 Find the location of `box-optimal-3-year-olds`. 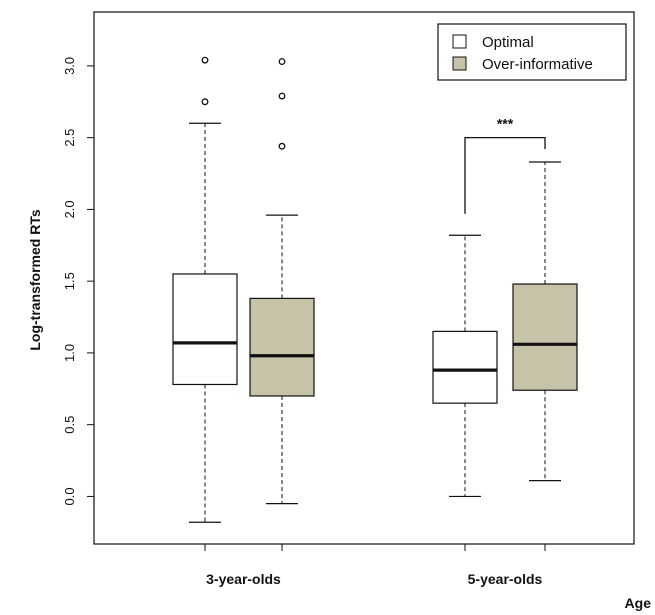

box-optimal-3-year-olds is located at coordinates (205, 289).